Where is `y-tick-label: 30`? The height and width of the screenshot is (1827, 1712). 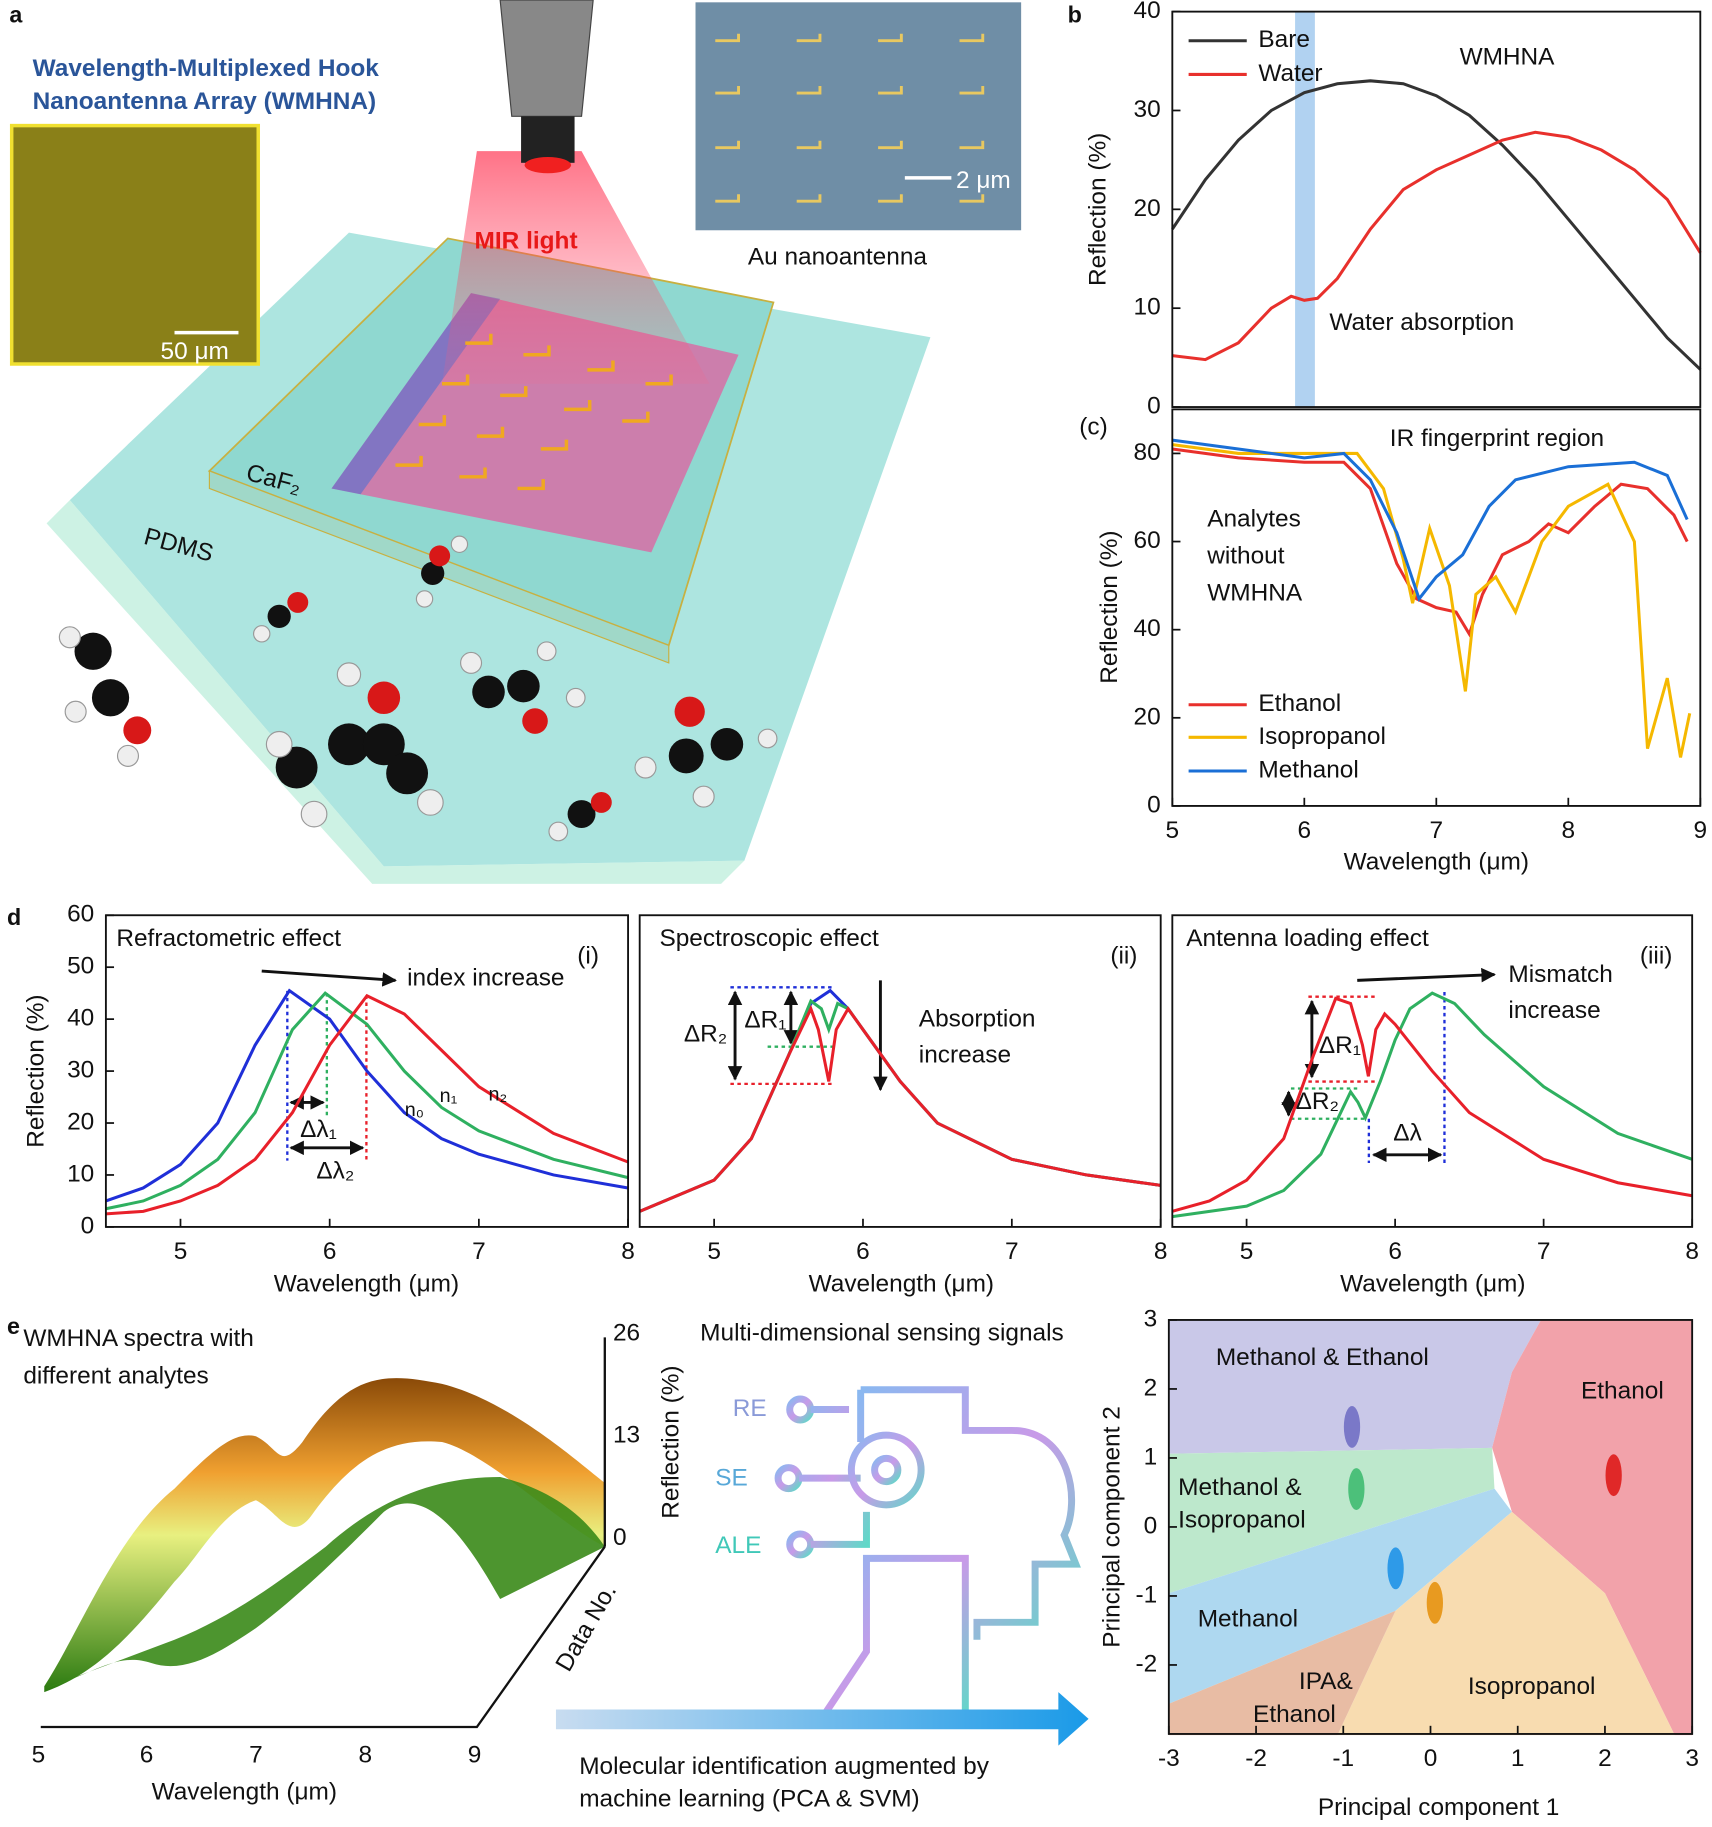 y-tick-label: 30 is located at coordinates (80, 1070).